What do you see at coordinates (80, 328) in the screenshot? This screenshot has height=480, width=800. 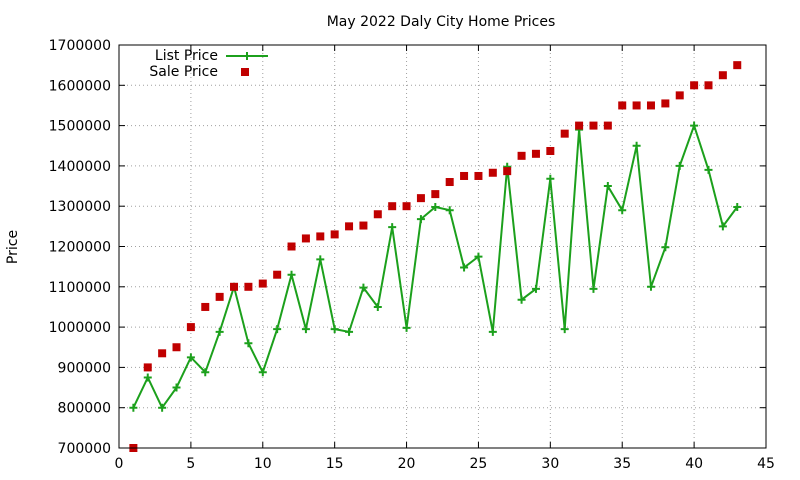 I see `y-tick-label: 1000000` at bounding box center [80, 328].